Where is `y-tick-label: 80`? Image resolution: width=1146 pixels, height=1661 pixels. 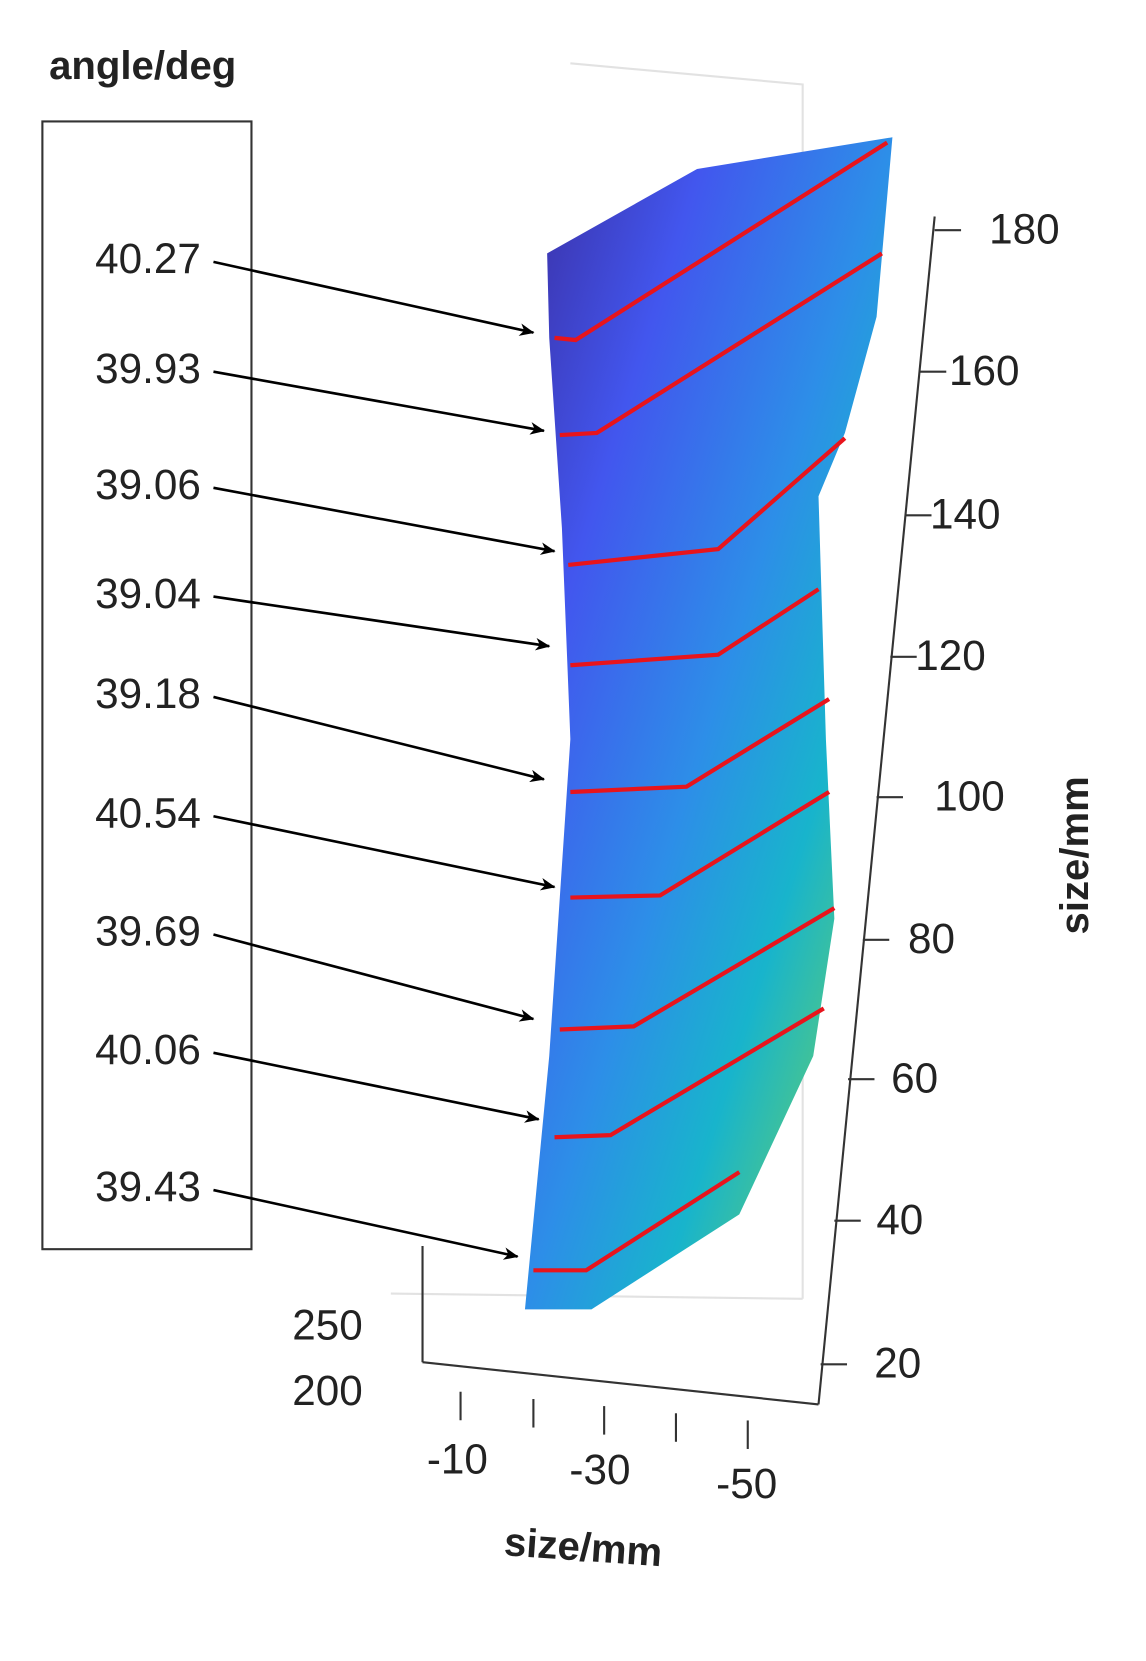
y-tick-label: 80 is located at coordinates (931, 938).